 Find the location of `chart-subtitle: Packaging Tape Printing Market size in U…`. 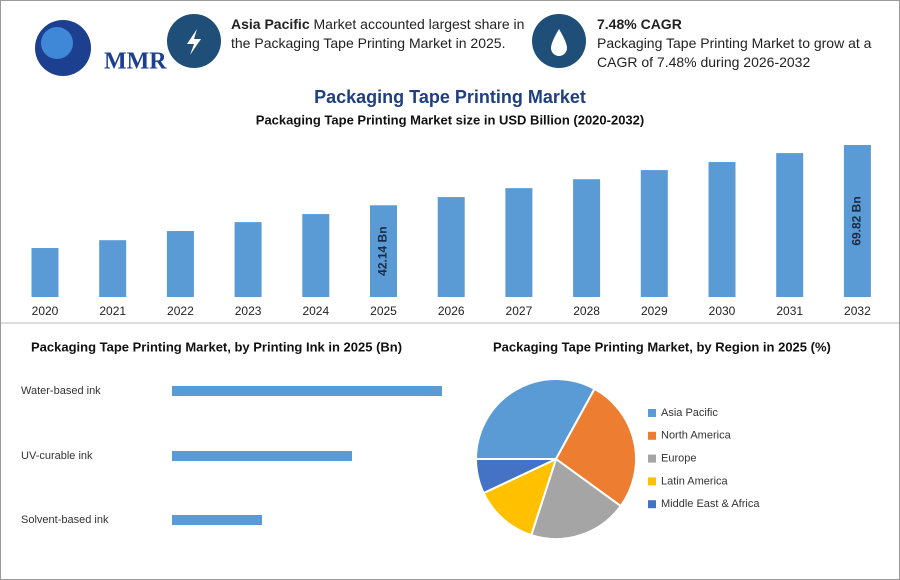

chart-subtitle: Packaging Tape Printing Market size in U… is located at coordinates (450, 119).